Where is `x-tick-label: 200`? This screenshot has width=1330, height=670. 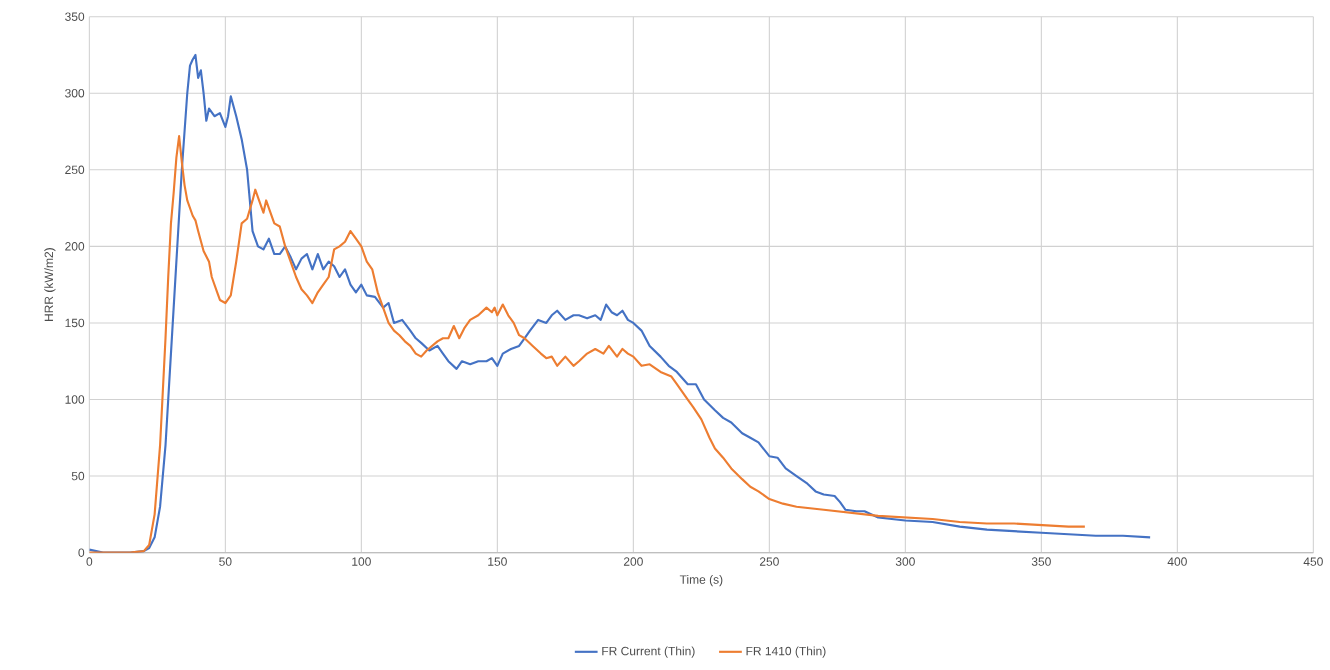
x-tick-label: 200 is located at coordinates (633, 561).